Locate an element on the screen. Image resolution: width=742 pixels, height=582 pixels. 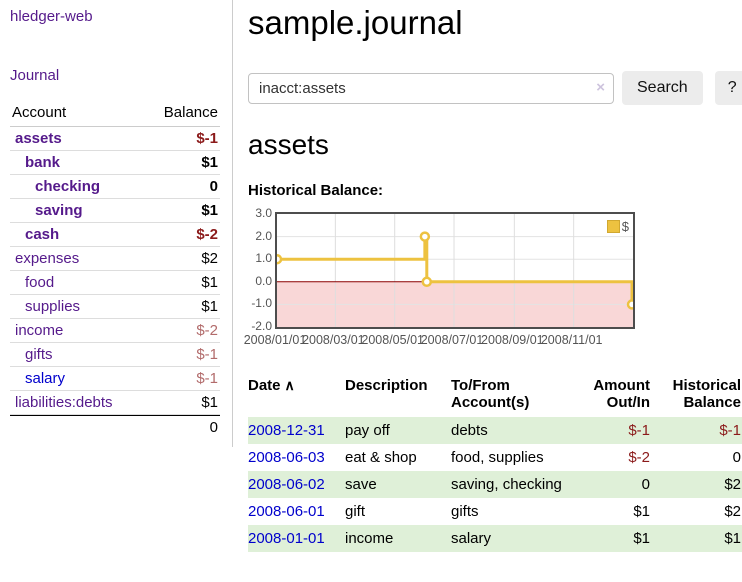
balance-column-header: Balance is located at coordinates (190, 112).